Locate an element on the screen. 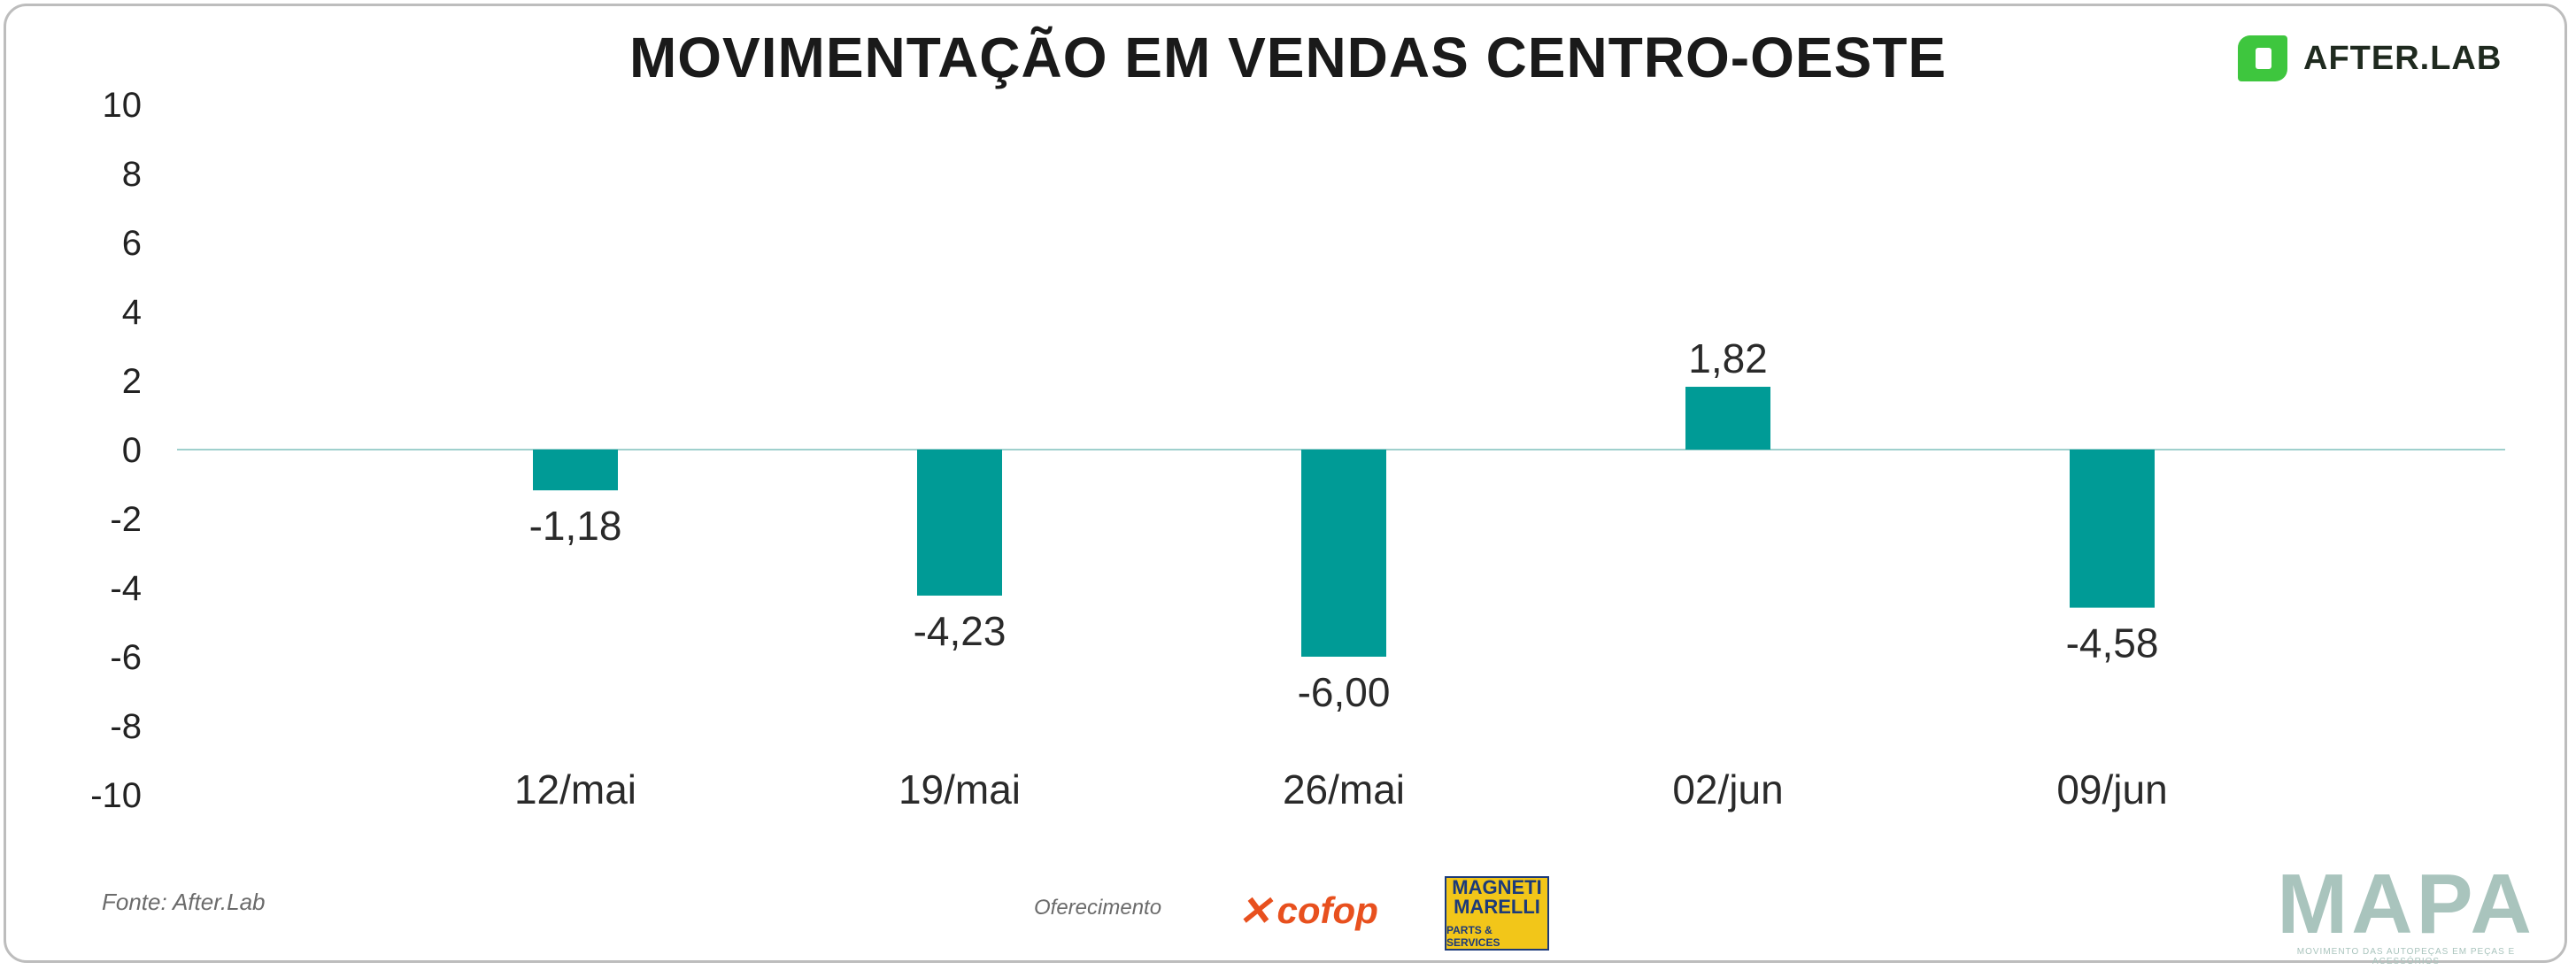 The width and height of the screenshot is (2576, 970). cofop-logo-text: cofop is located at coordinates (1327, 910).